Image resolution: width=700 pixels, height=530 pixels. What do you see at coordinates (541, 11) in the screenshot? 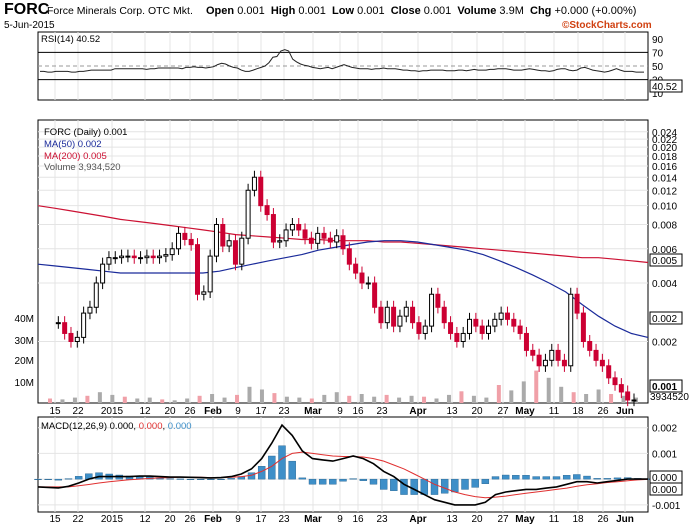
I see `chg-label: Chg` at bounding box center [541, 11].